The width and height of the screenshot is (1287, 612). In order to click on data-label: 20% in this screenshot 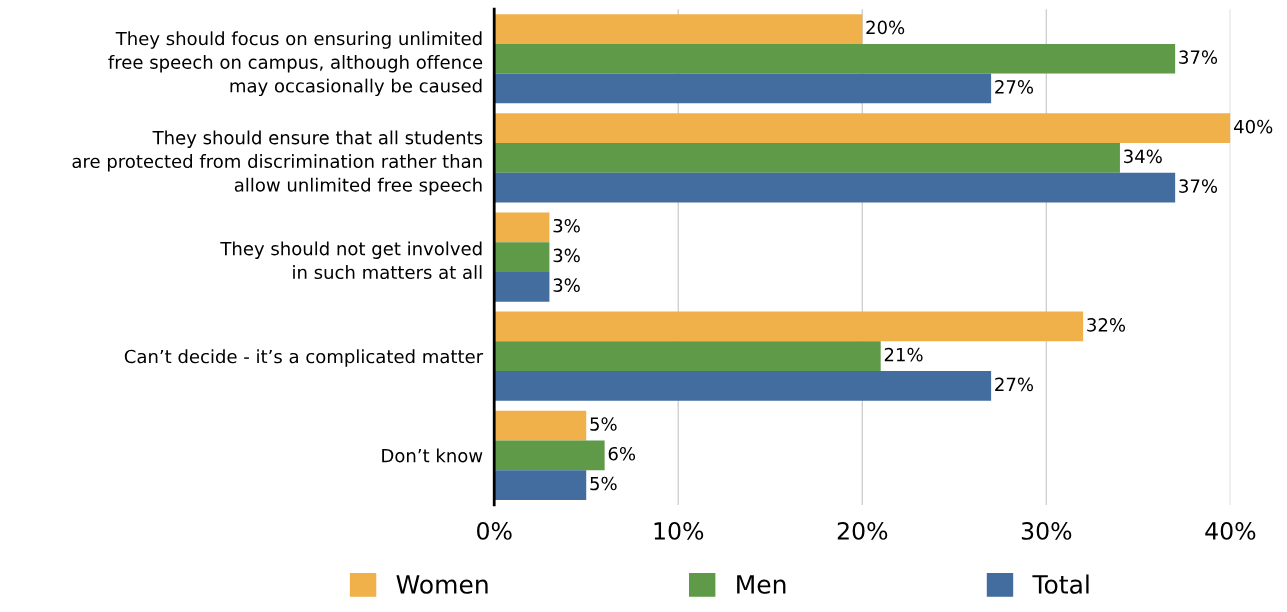, I will do `click(885, 27)`.